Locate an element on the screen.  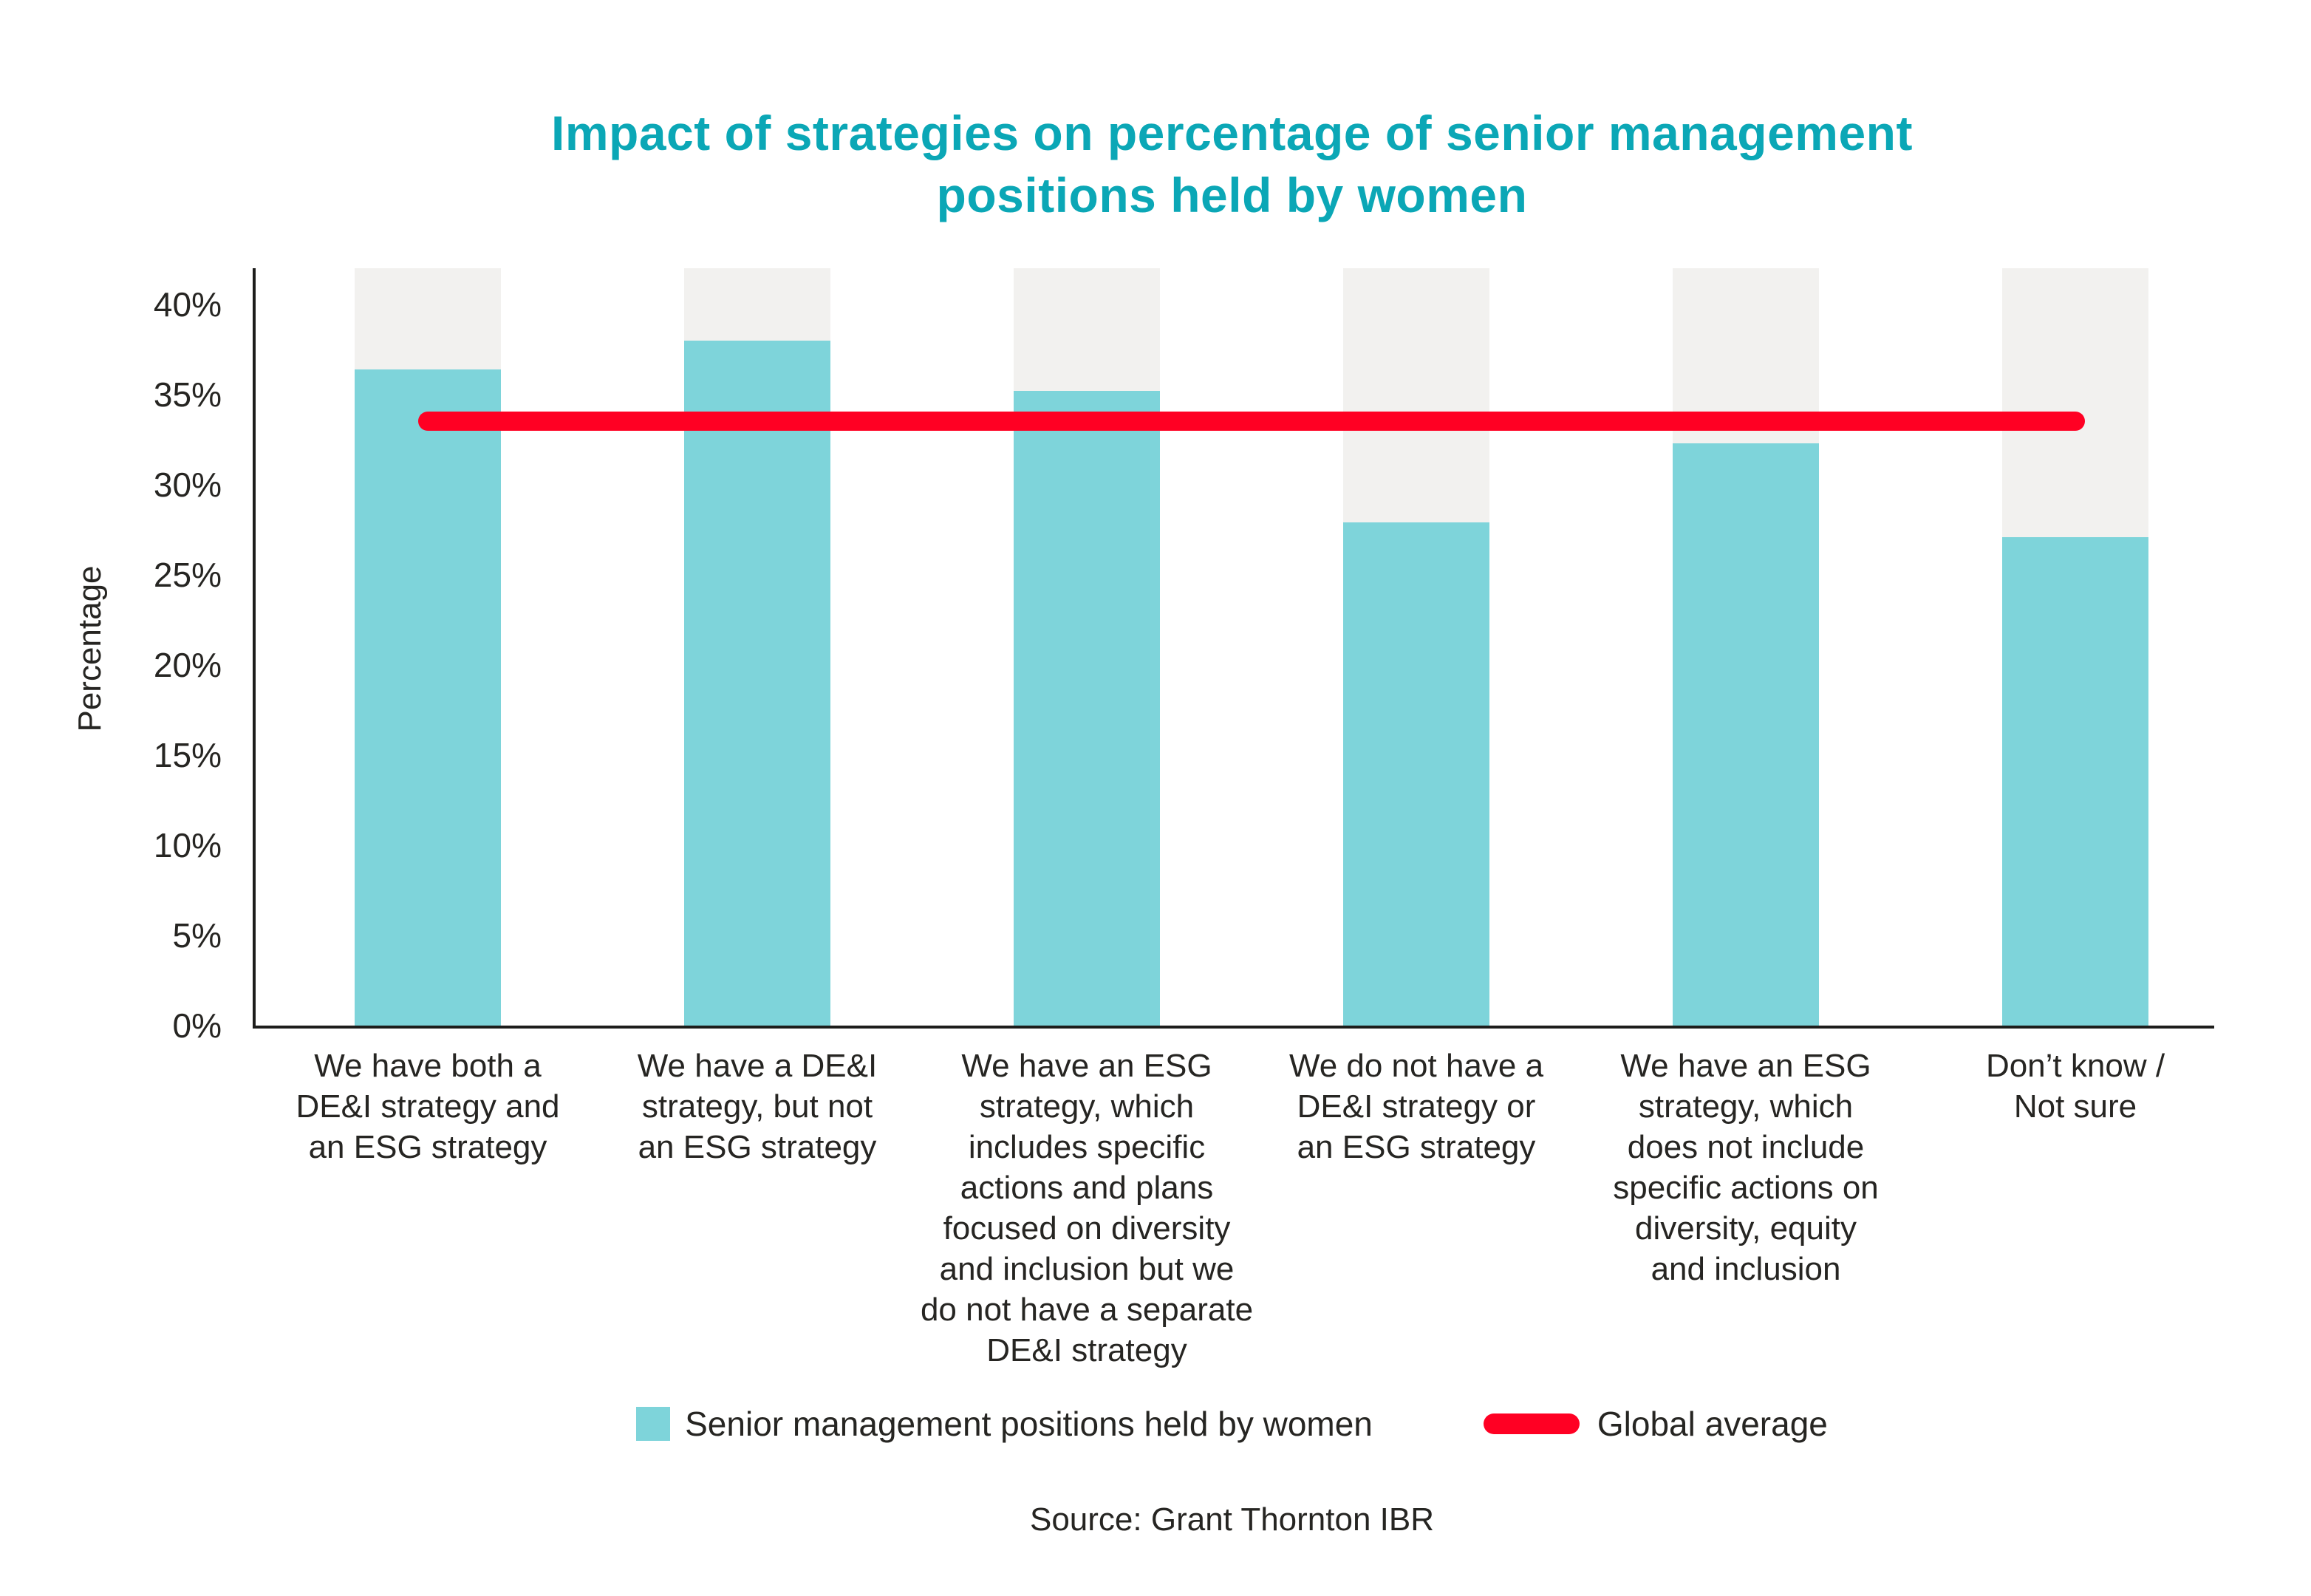
y-tick-label: 35% is located at coordinates (187, 394).